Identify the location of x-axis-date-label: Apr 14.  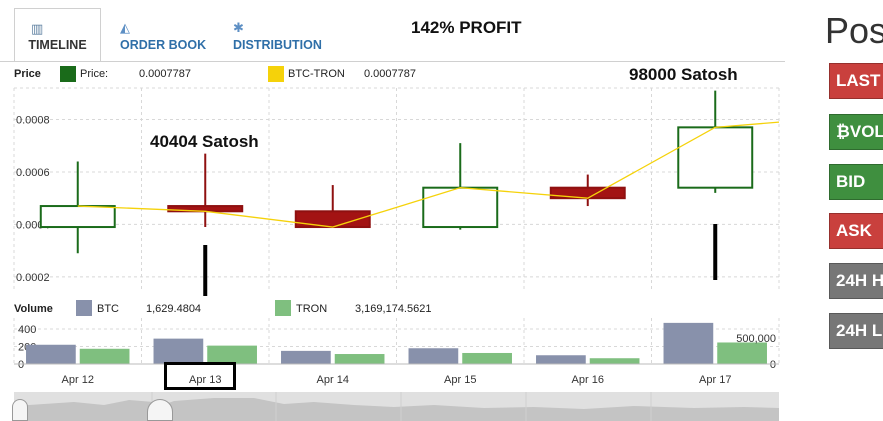
(333, 380).